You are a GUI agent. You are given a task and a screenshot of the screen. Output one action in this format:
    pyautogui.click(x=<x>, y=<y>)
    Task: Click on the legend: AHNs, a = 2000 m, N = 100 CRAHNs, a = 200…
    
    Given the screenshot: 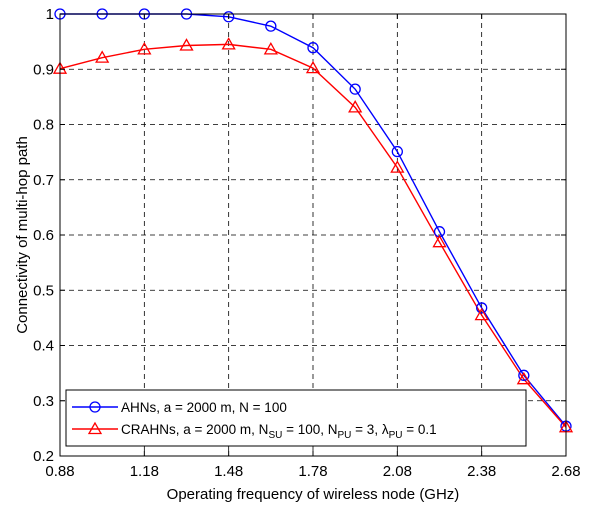 What is the action you would take?
    pyautogui.click(x=296, y=418)
    